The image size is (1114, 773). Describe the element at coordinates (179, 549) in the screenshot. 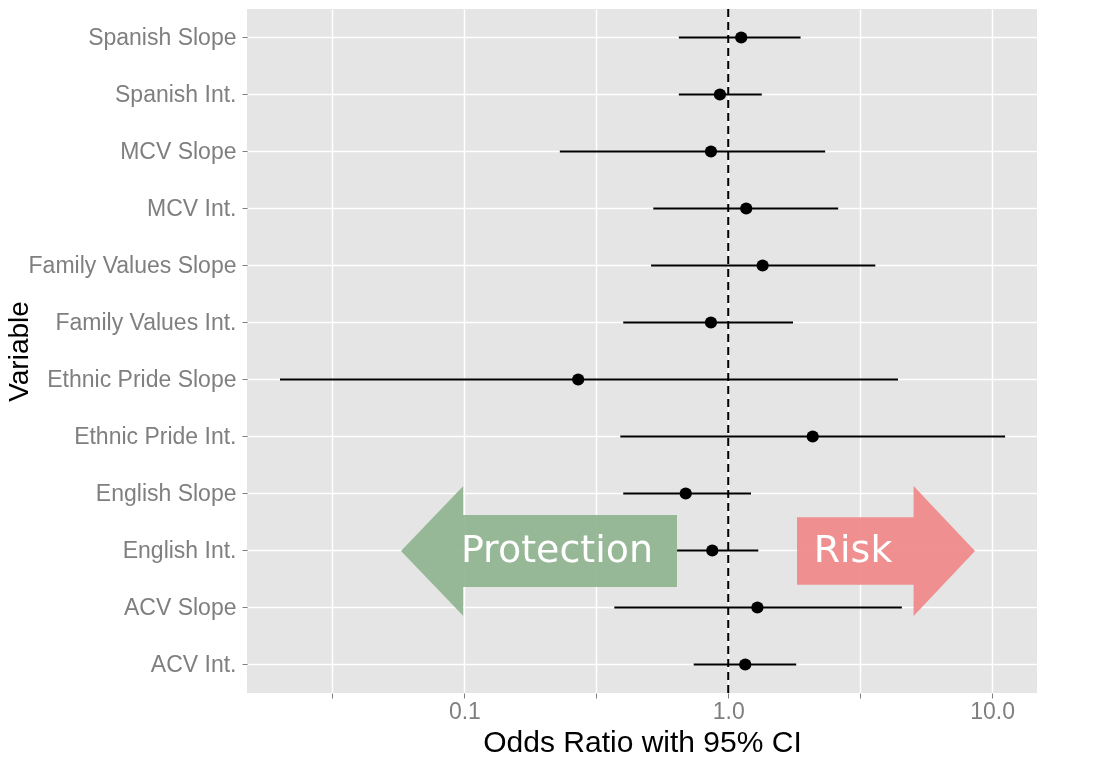

I see `y-tick-label: English Int.` at that location.